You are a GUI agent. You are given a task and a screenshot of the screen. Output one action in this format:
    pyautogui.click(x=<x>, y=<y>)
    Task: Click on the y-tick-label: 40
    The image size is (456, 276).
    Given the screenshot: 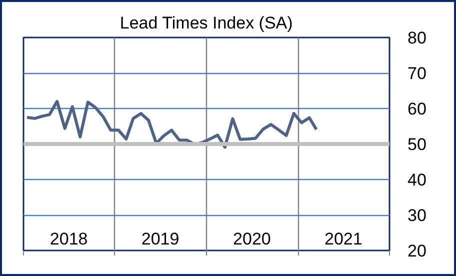 What is the action you would take?
    pyautogui.click(x=417, y=180)
    